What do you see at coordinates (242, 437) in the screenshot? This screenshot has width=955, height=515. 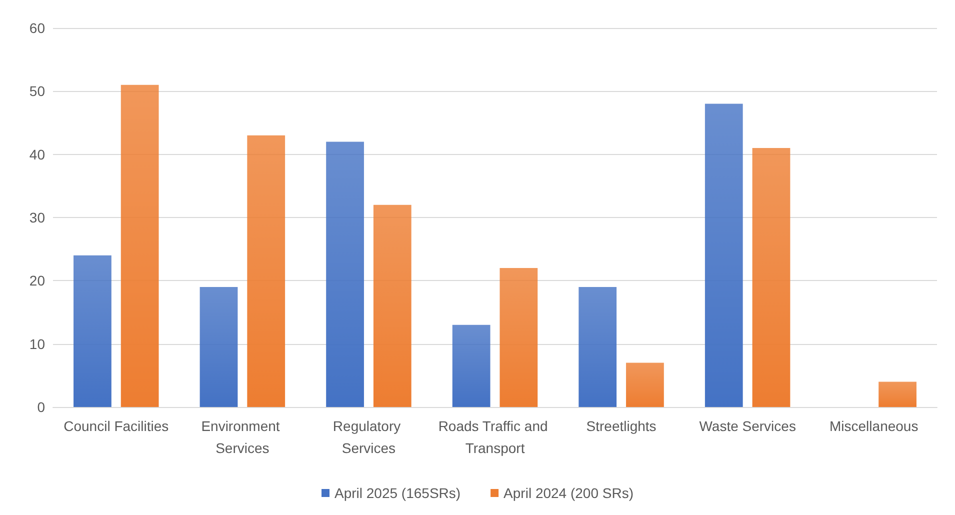 I see `x-tick-label: Environment Services` at bounding box center [242, 437].